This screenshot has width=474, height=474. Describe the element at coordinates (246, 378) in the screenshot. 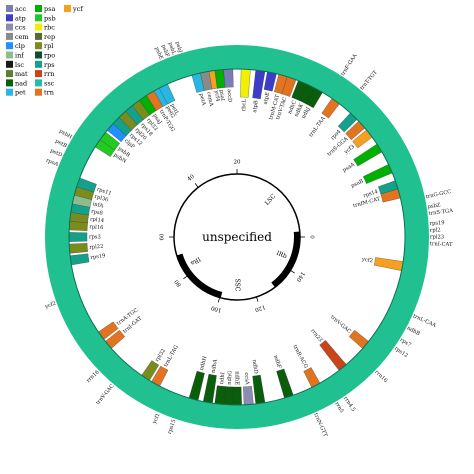

I see `gene-label-ccsA: ccsA` at that location.